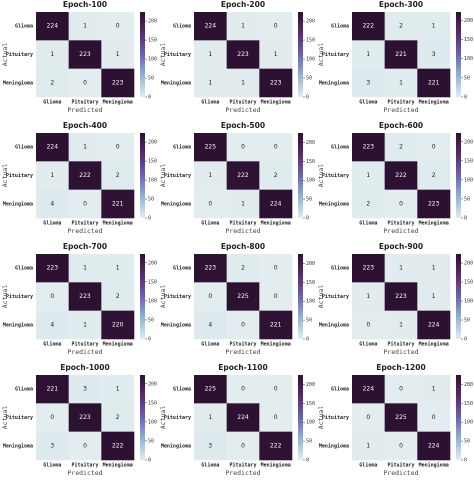 This screenshot has width=474, height=484. I want to click on cell-label: 225, so click(211, 147).